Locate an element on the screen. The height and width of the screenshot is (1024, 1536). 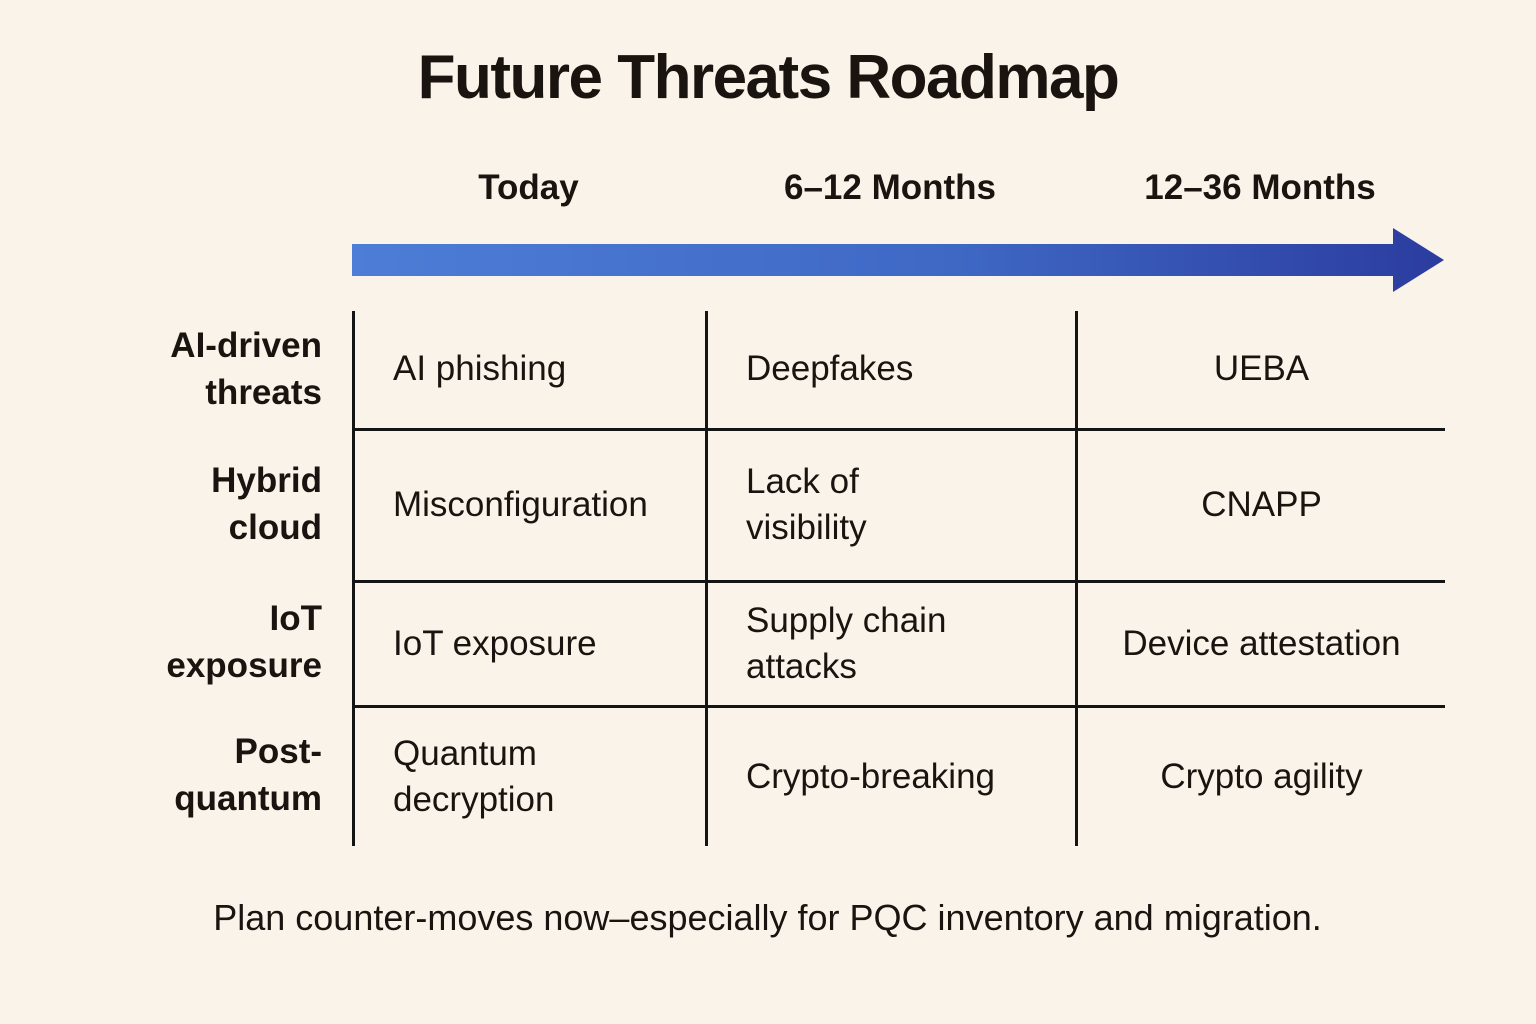
timeline-arrow-row is located at coordinates (944, 260).